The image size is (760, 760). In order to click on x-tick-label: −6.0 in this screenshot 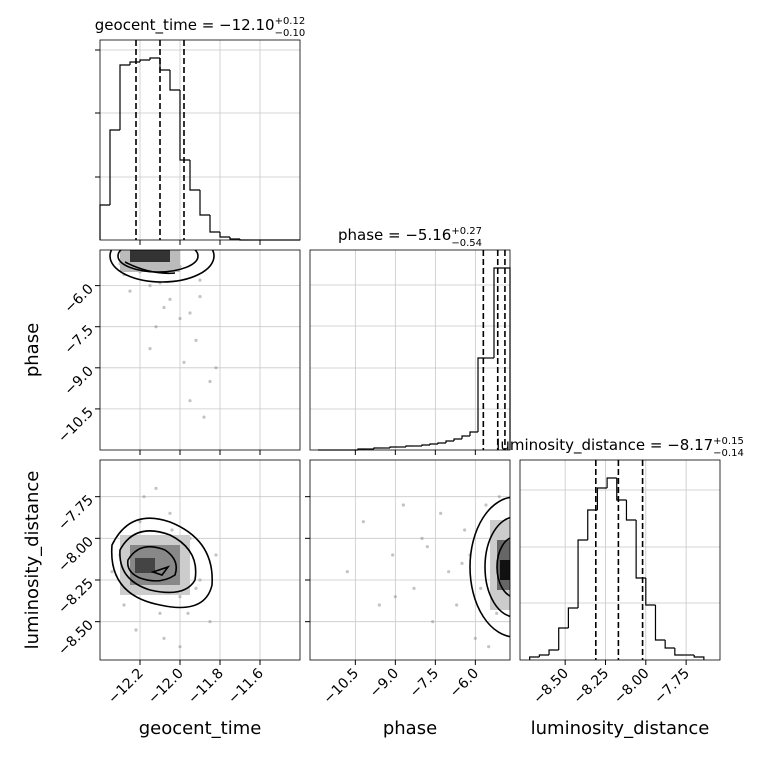, I will do `click(464, 683)`.